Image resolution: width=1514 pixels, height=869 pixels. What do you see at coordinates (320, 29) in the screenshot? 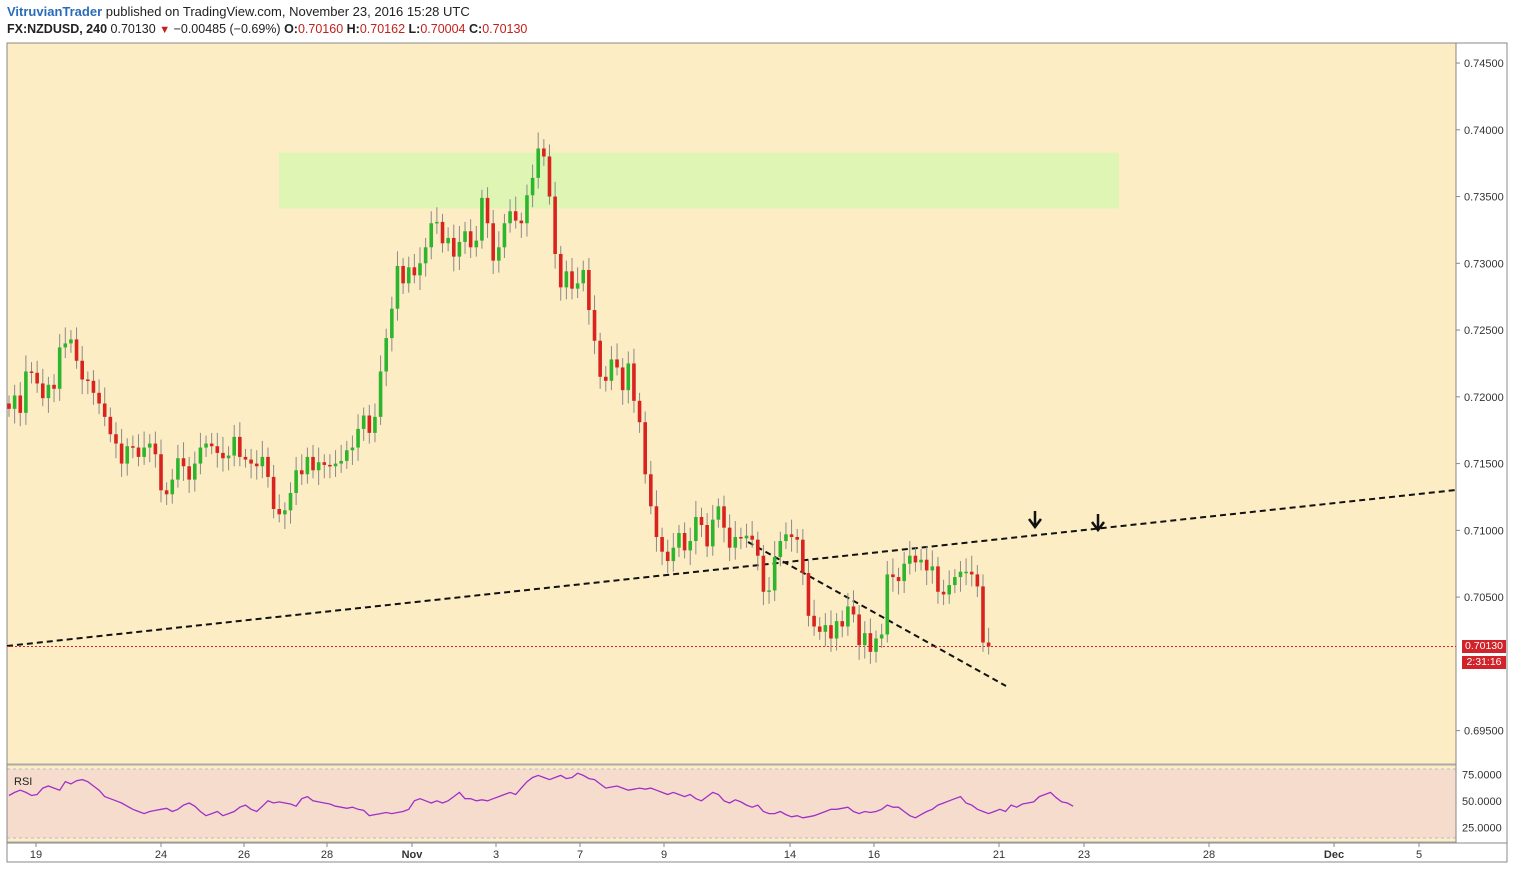
I see `open-value: 0.70160` at bounding box center [320, 29].